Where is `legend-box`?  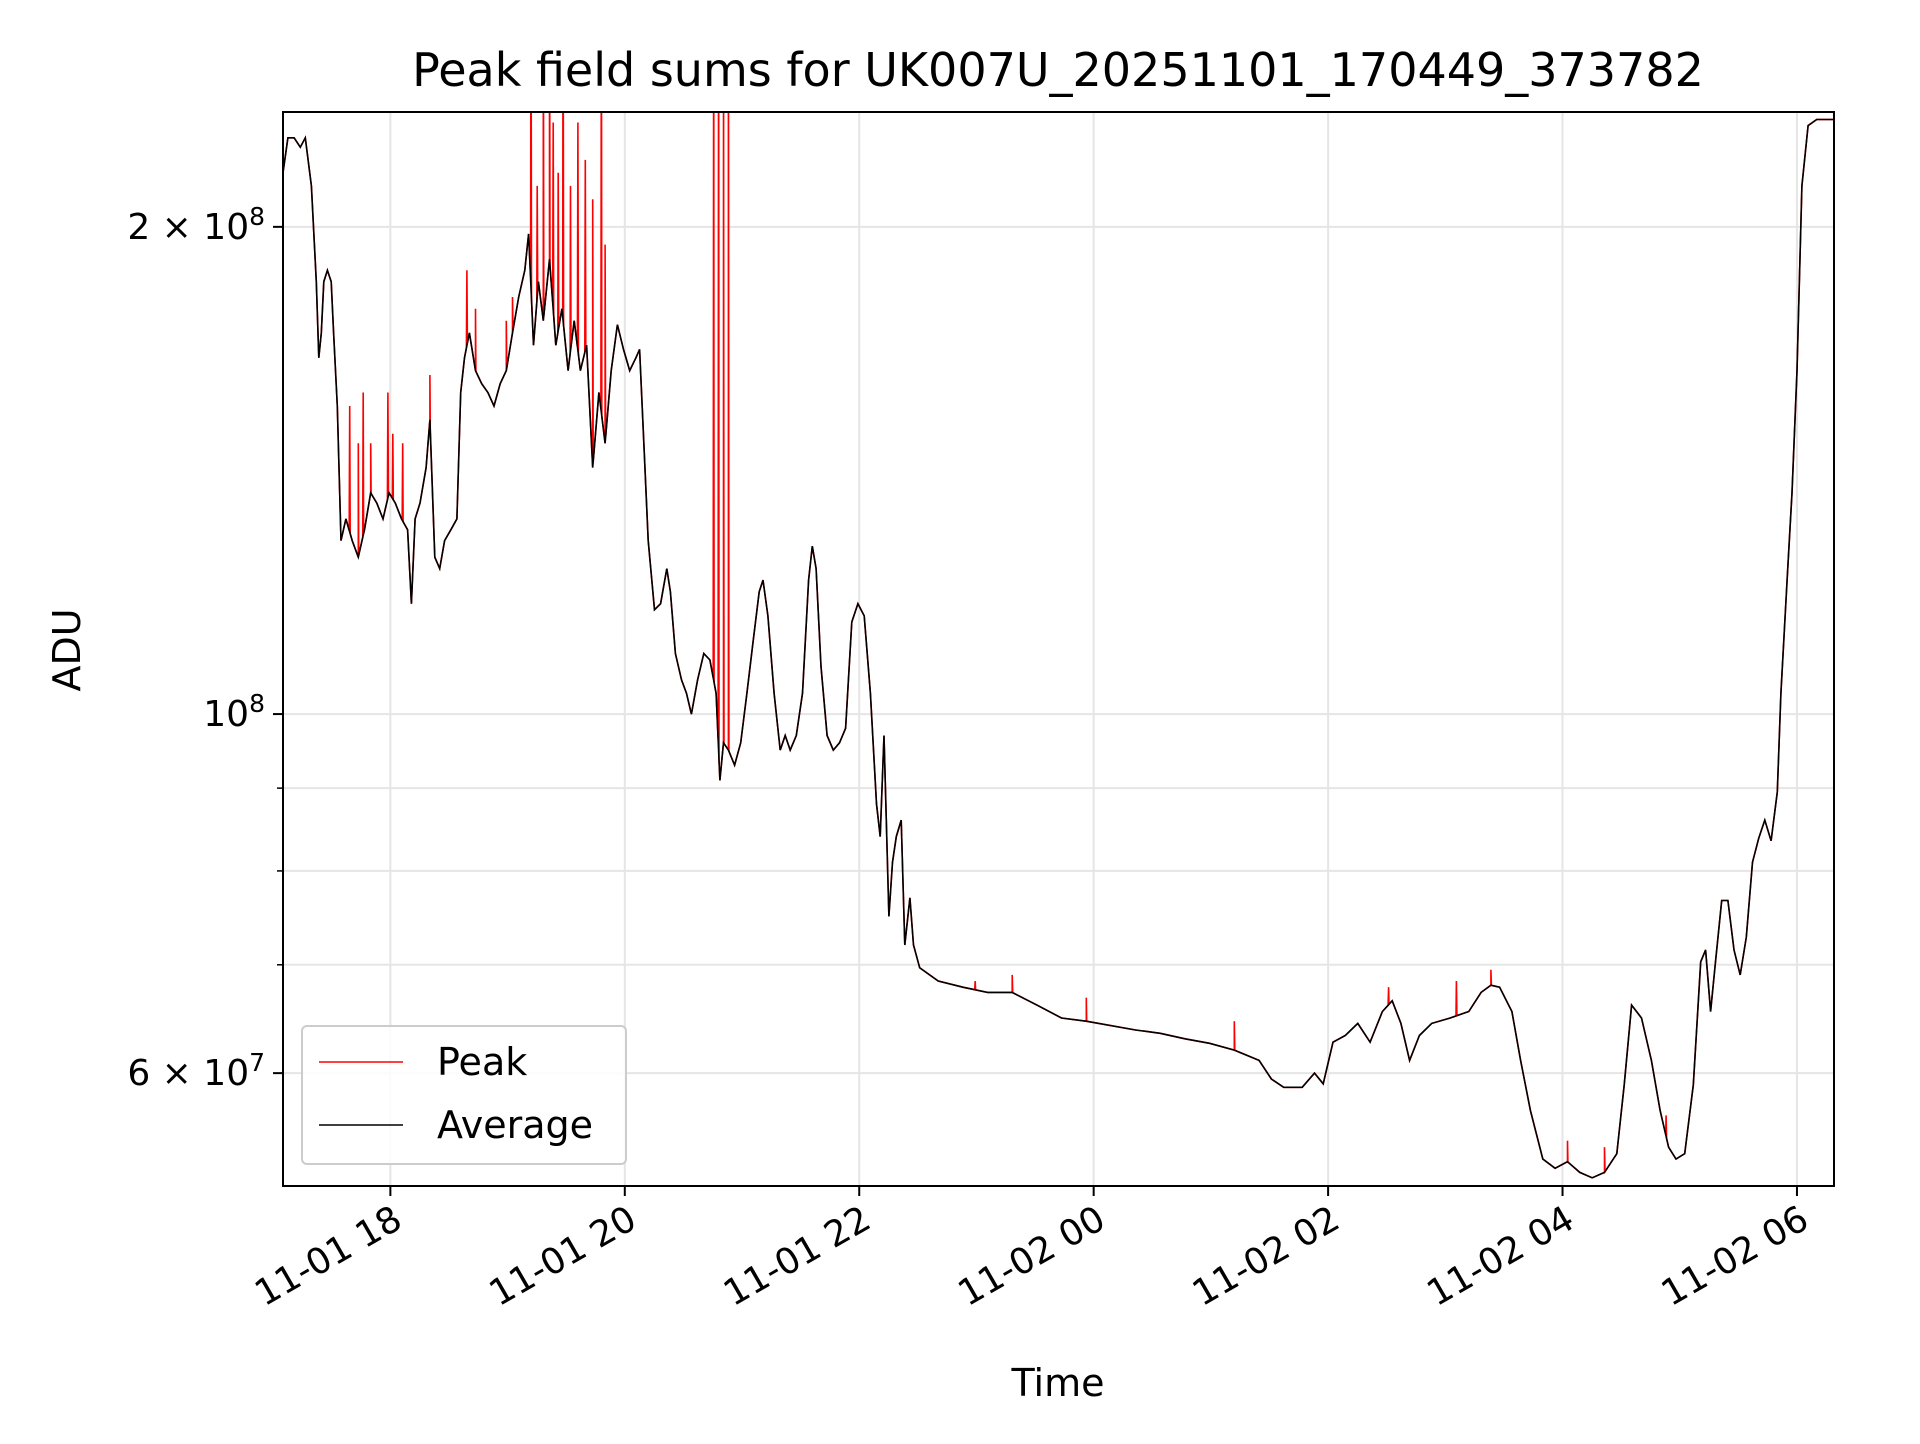 legend-box is located at coordinates (464, 1095).